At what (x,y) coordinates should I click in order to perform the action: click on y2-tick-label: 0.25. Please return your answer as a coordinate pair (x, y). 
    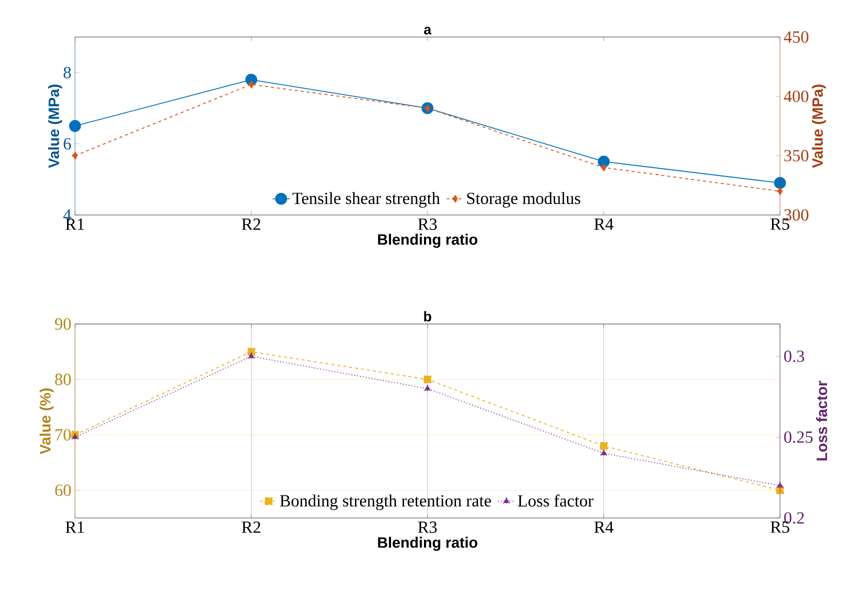
    Looking at the image, I should click on (798, 437).